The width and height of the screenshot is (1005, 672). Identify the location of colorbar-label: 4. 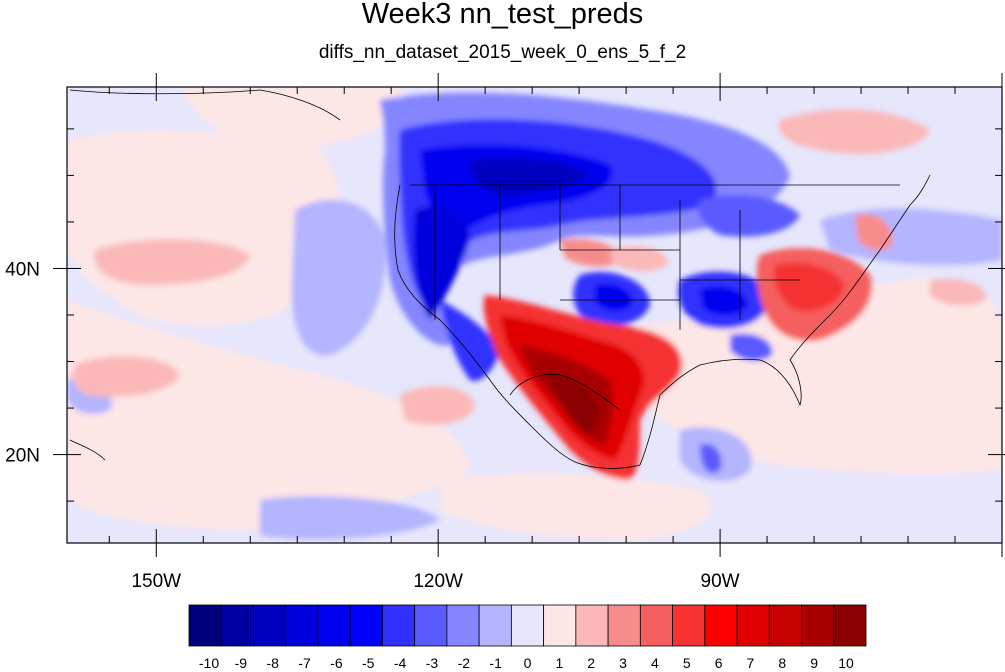
(655, 663).